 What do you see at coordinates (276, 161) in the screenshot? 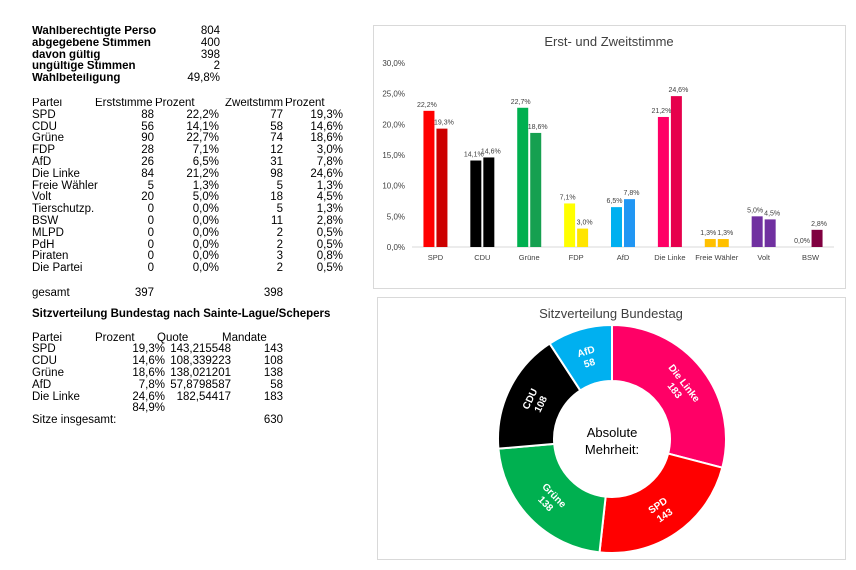
I see `table-cell: 31` at bounding box center [276, 161].